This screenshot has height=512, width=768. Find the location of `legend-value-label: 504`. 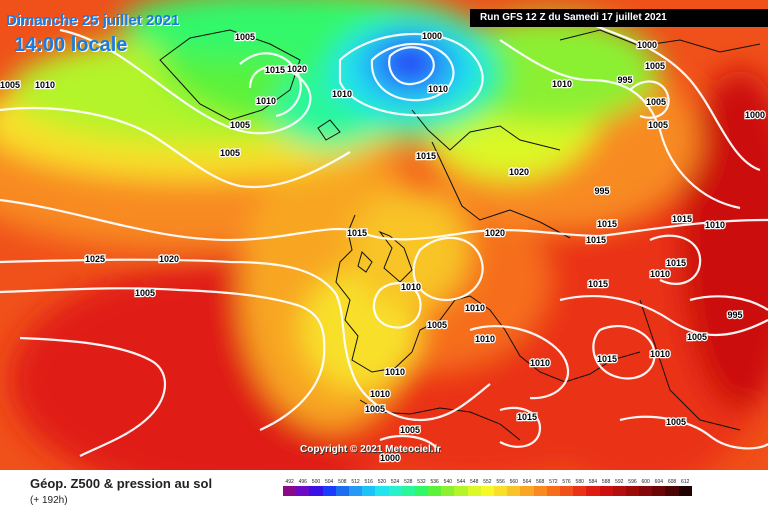

legend-value-label: 504 is located at coordinates (329, 482).